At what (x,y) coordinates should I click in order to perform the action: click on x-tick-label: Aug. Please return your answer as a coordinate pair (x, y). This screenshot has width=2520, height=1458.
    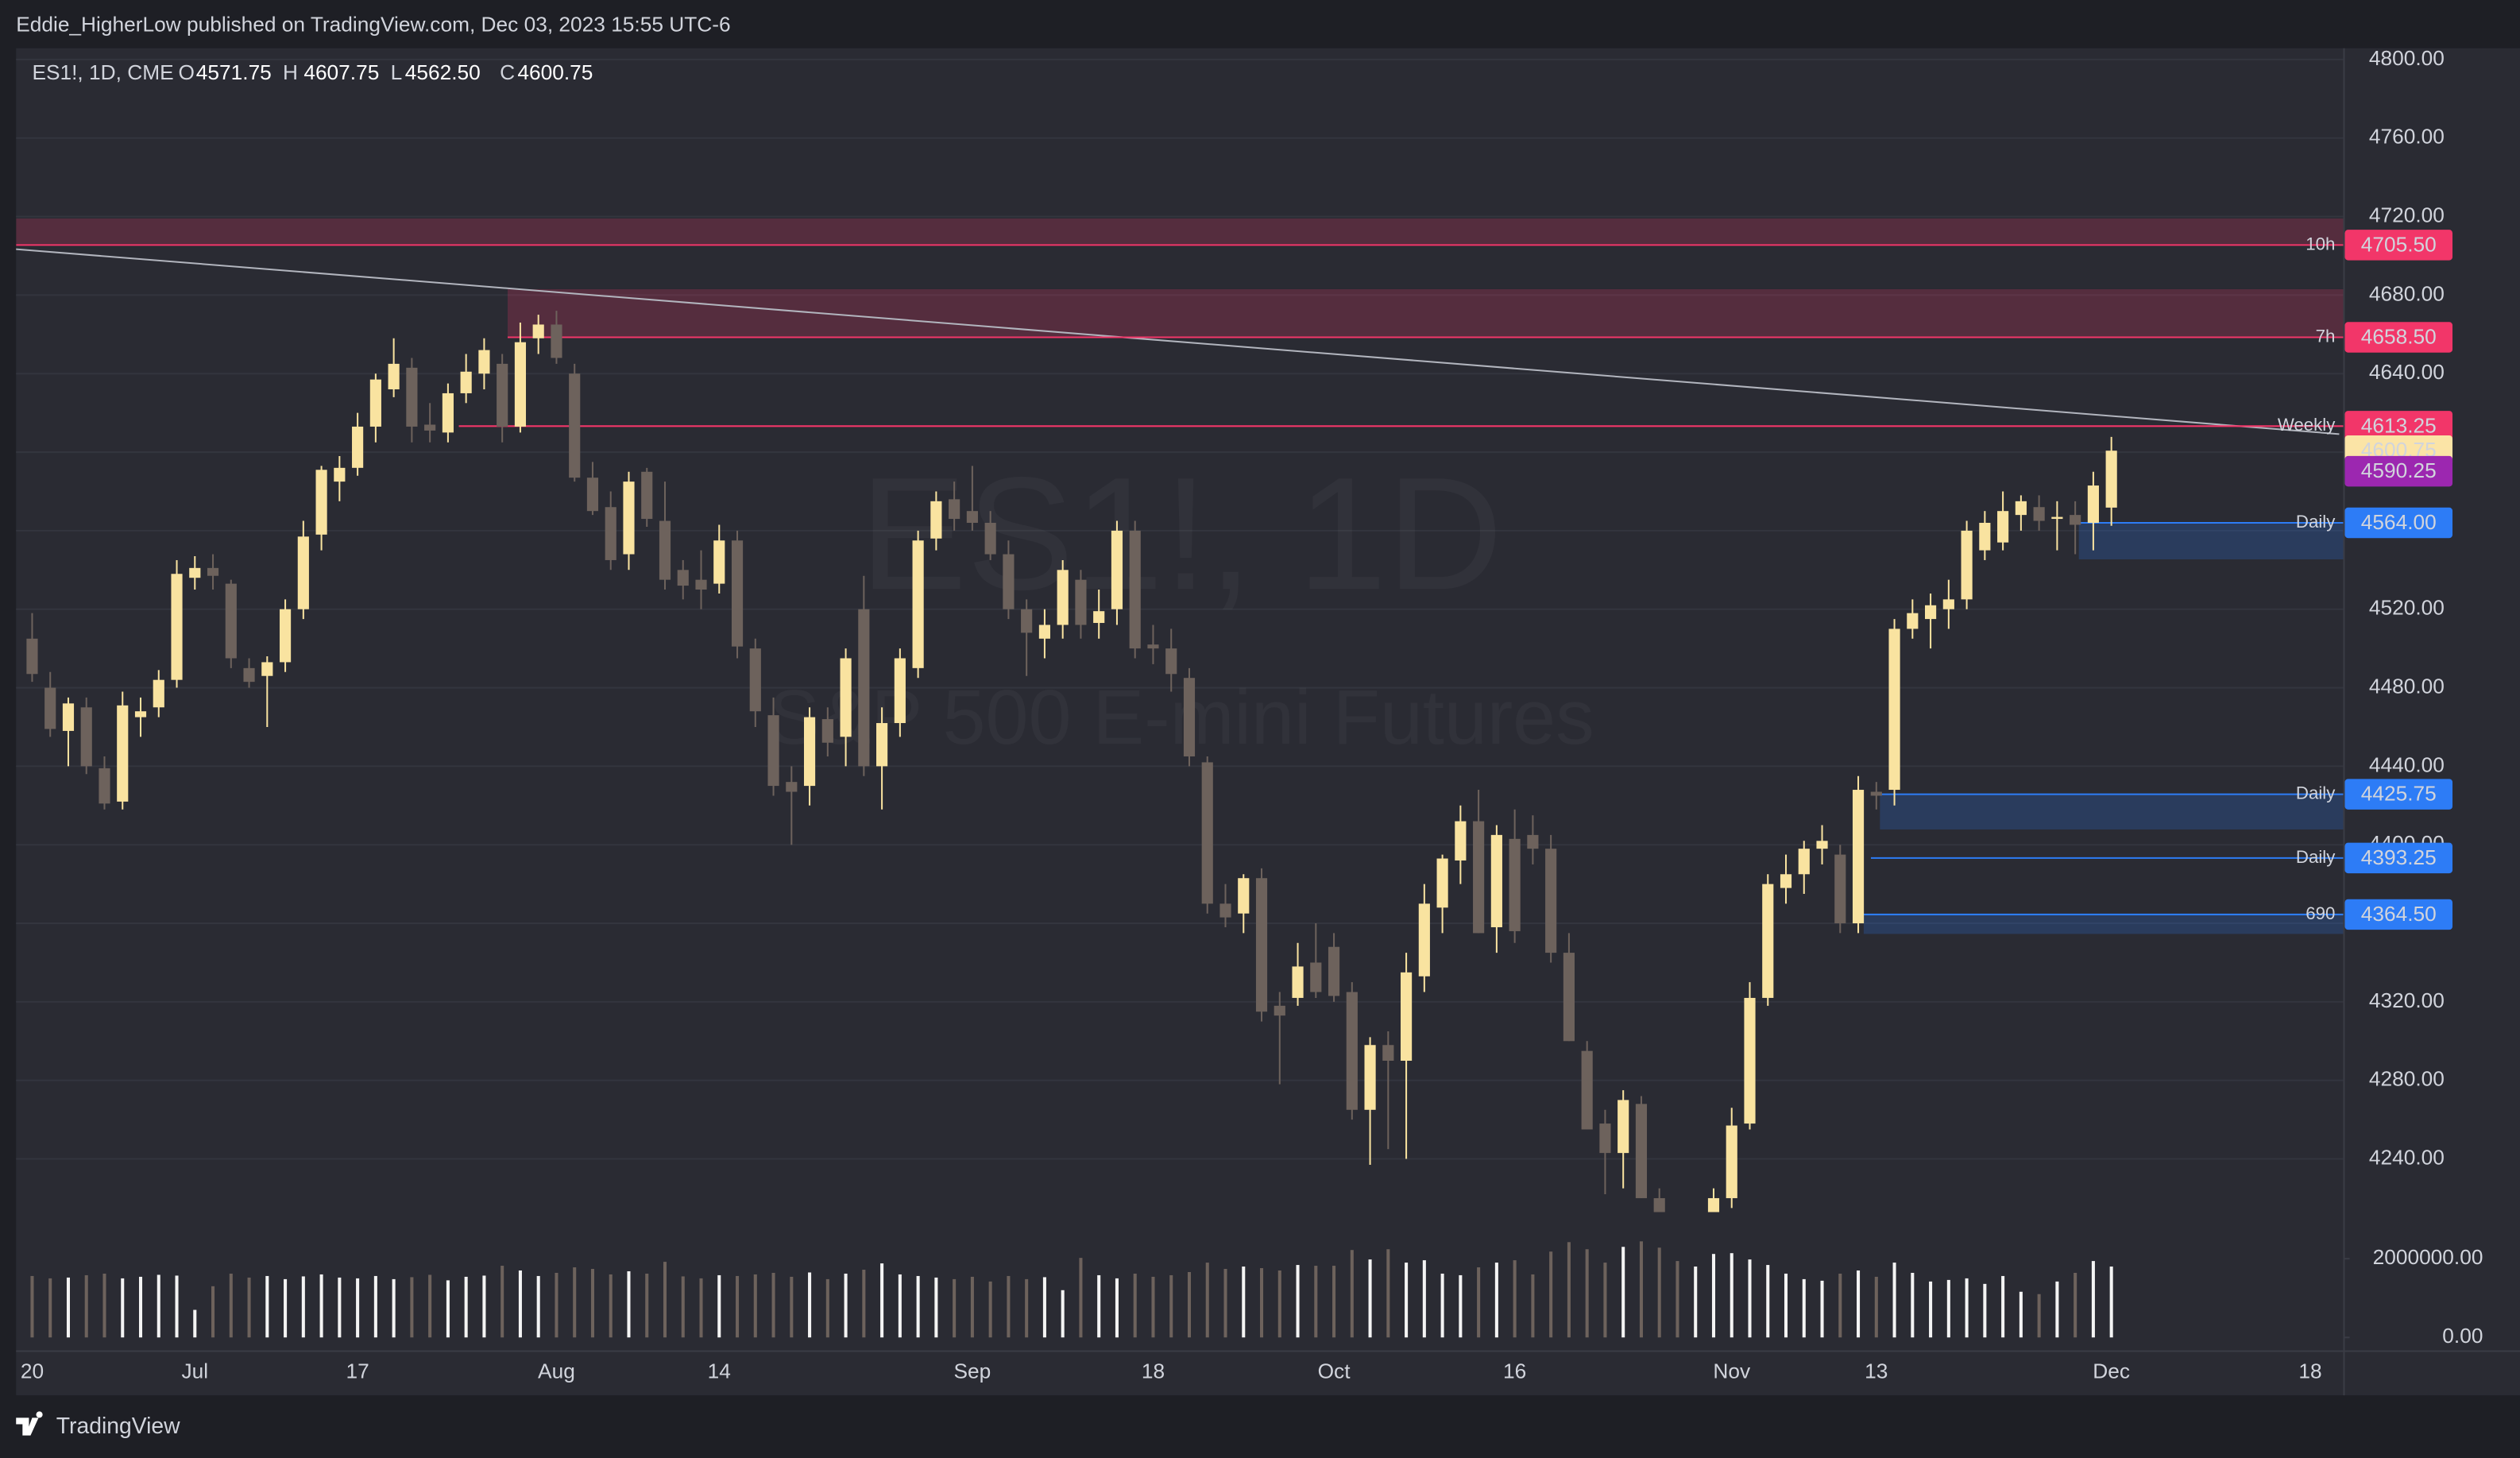
    Looking at the image, I should click on (556, 1371).